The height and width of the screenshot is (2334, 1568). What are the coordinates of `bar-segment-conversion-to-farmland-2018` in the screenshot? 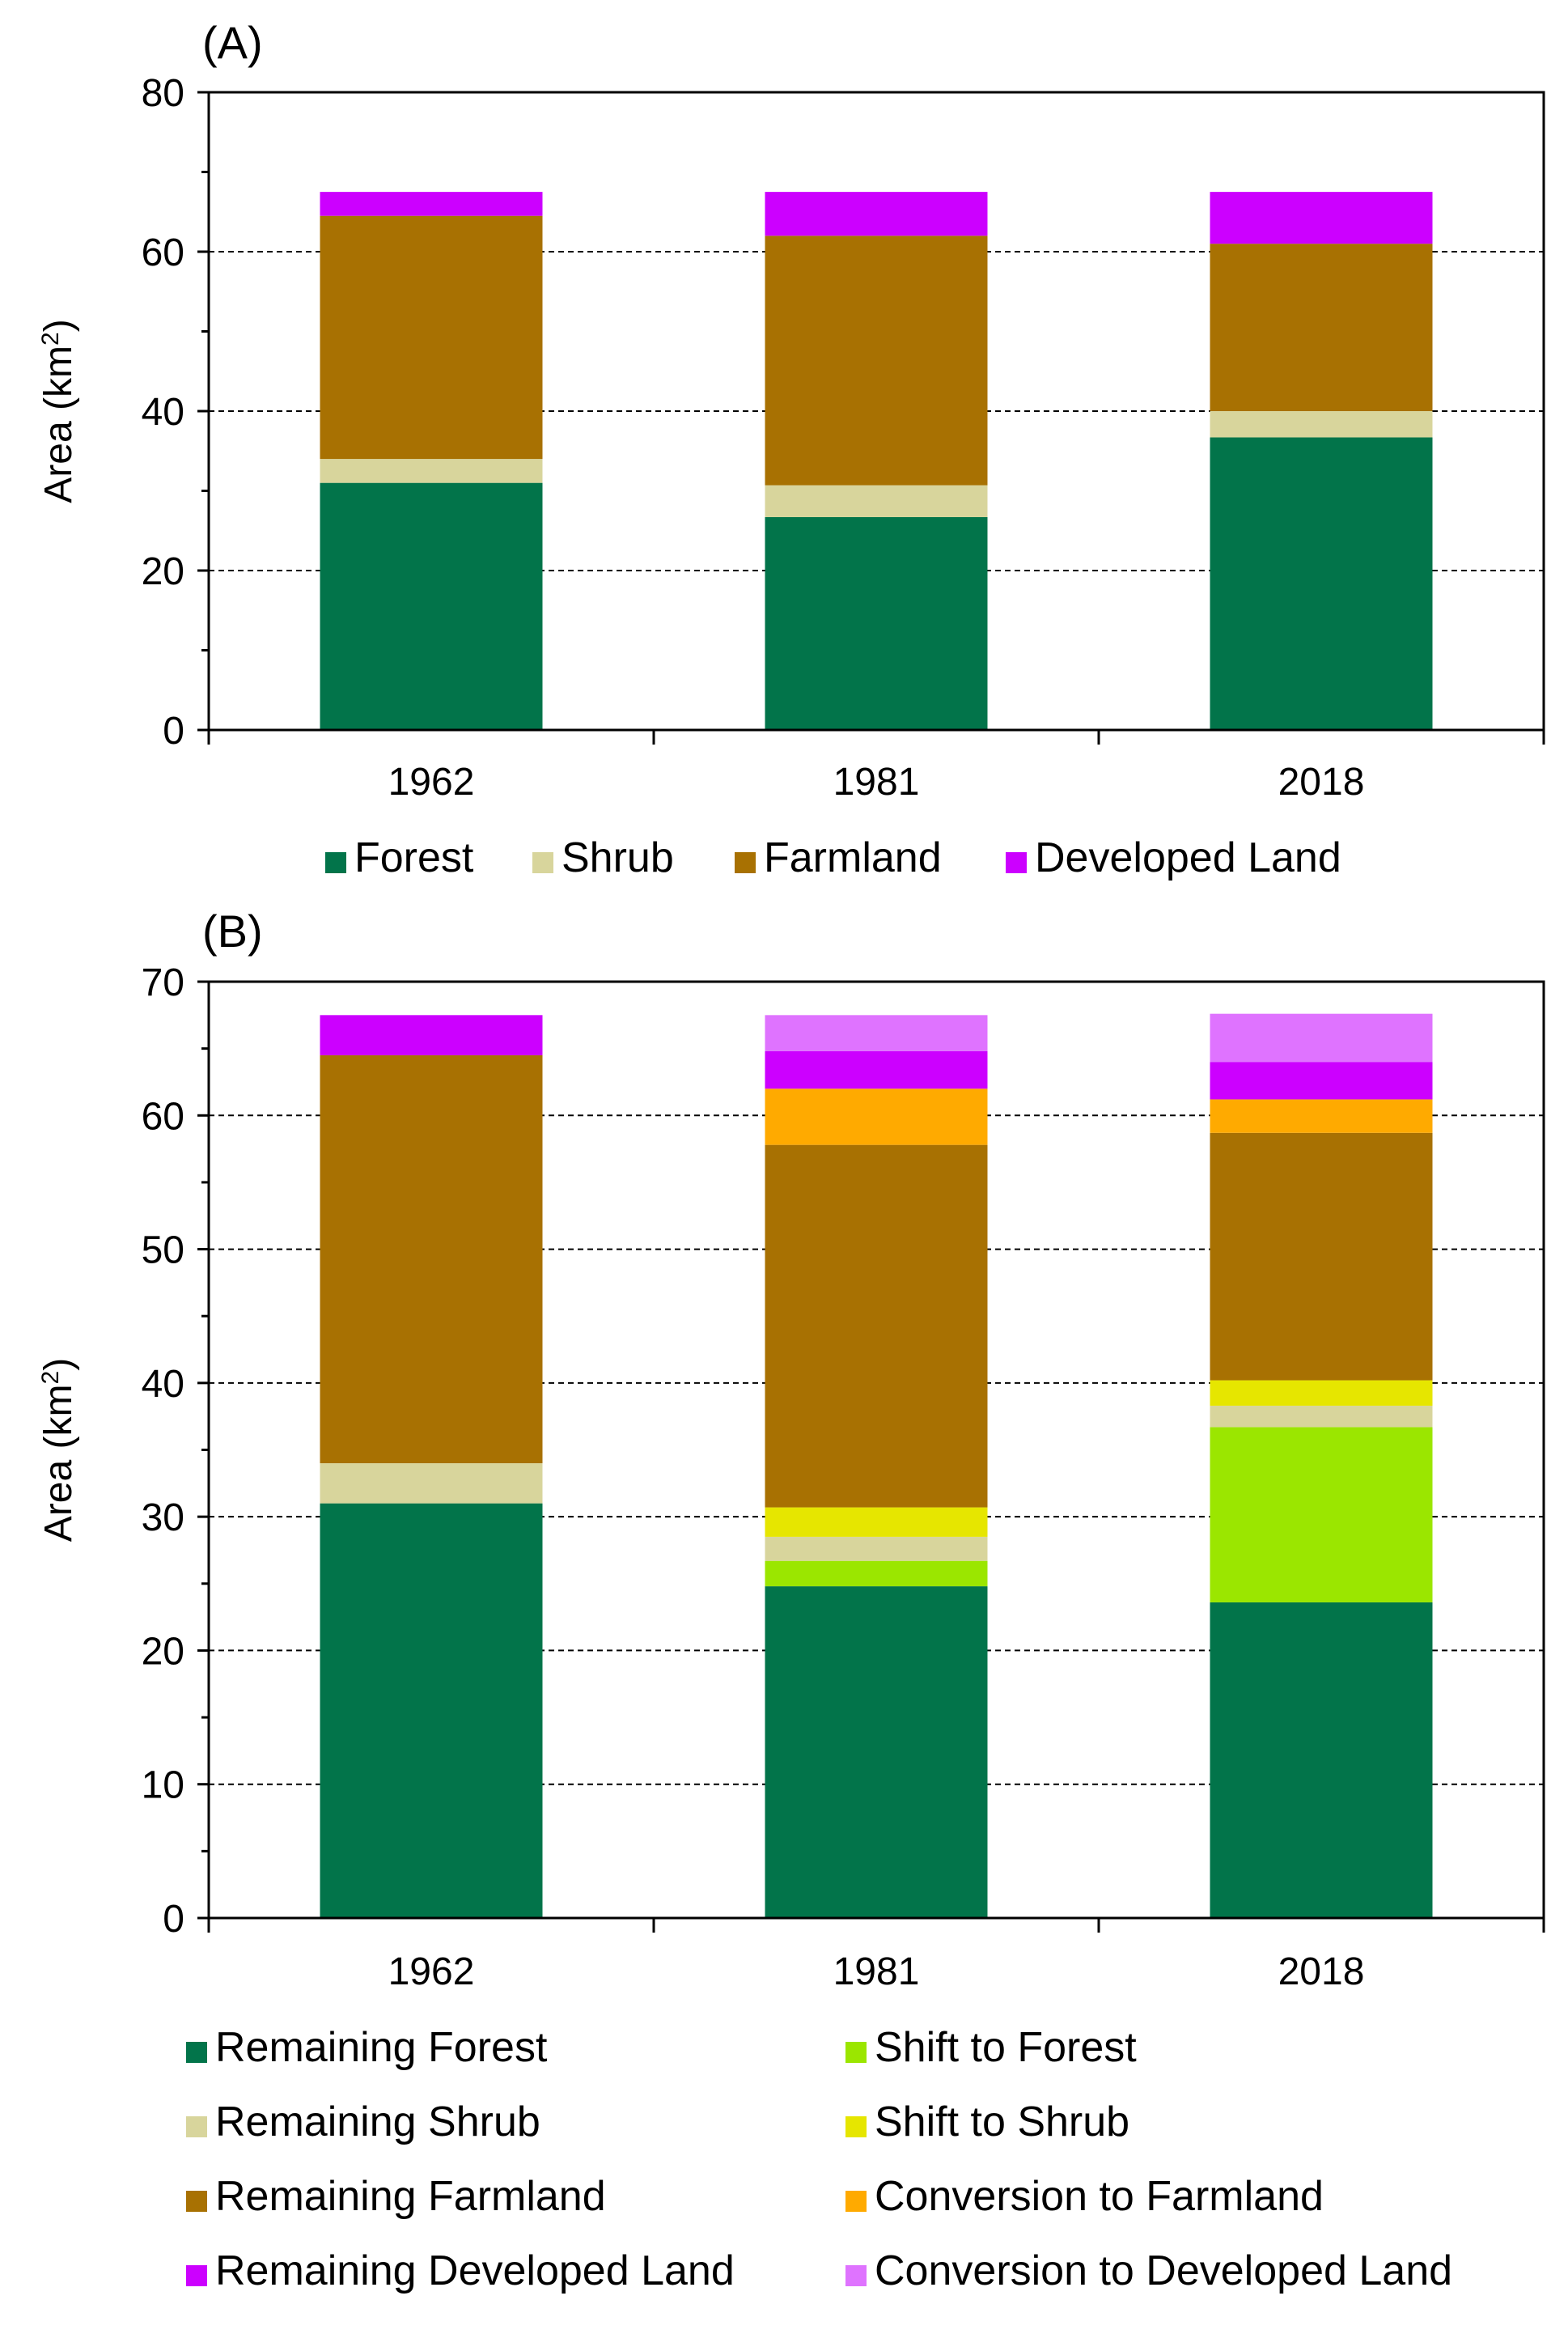 It's located at (1322, 1116).